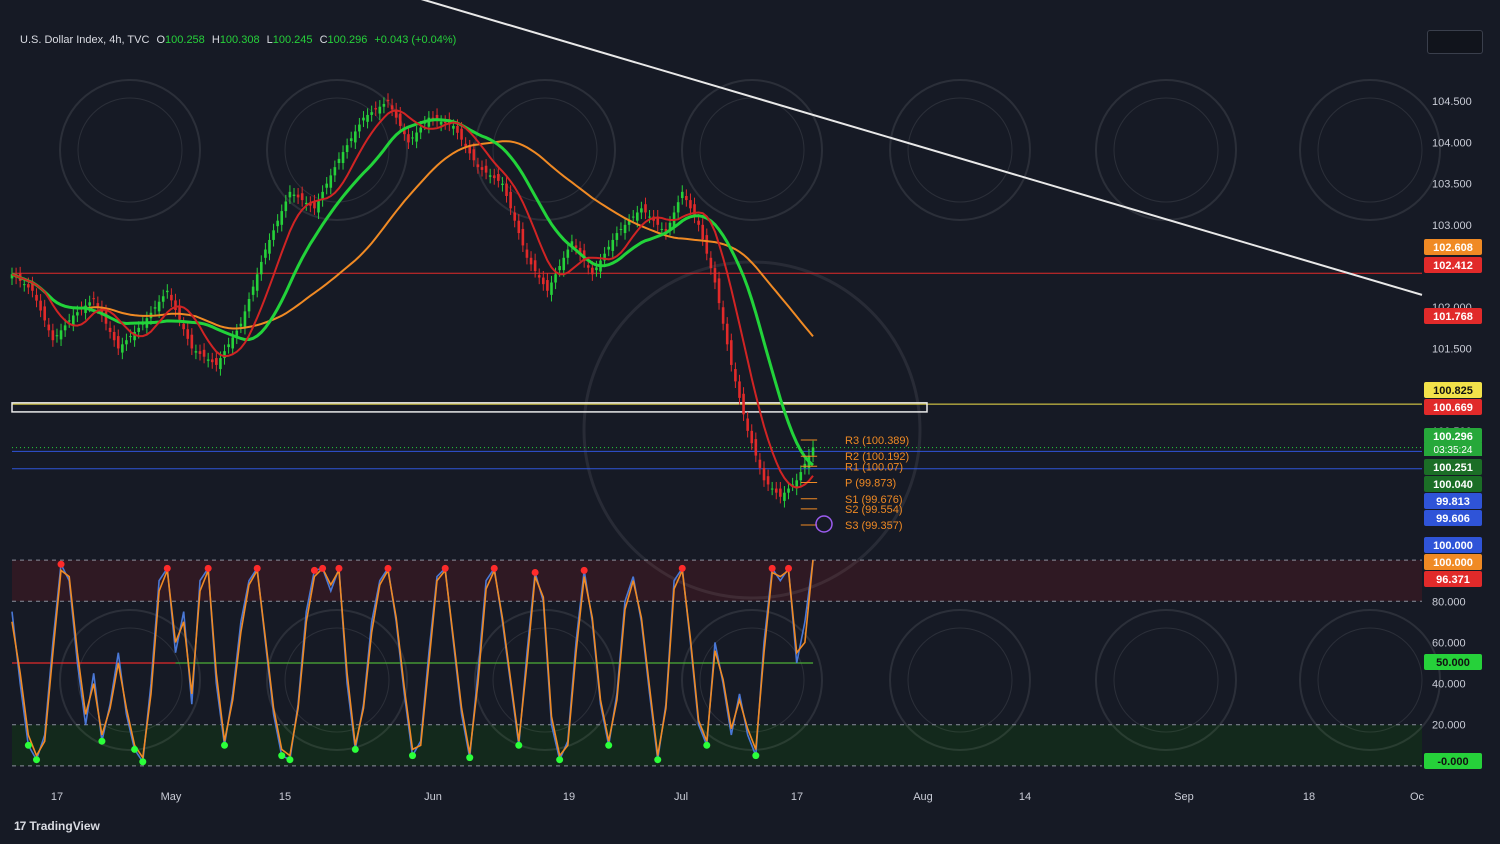  I want to click on close-value: 100.296, so click(347, 40).